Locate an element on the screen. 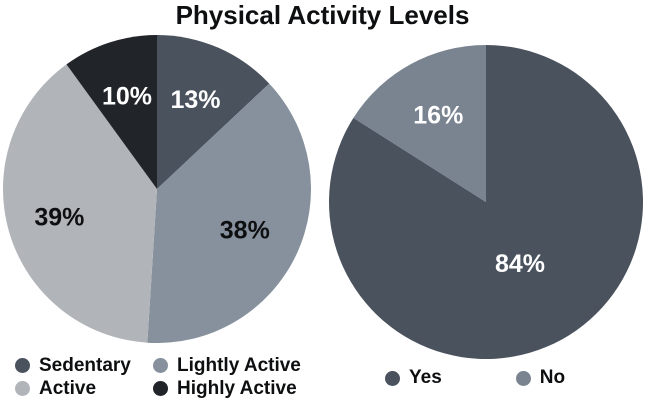  legend-item-yes: Yes is located at coordinates (413, 378).